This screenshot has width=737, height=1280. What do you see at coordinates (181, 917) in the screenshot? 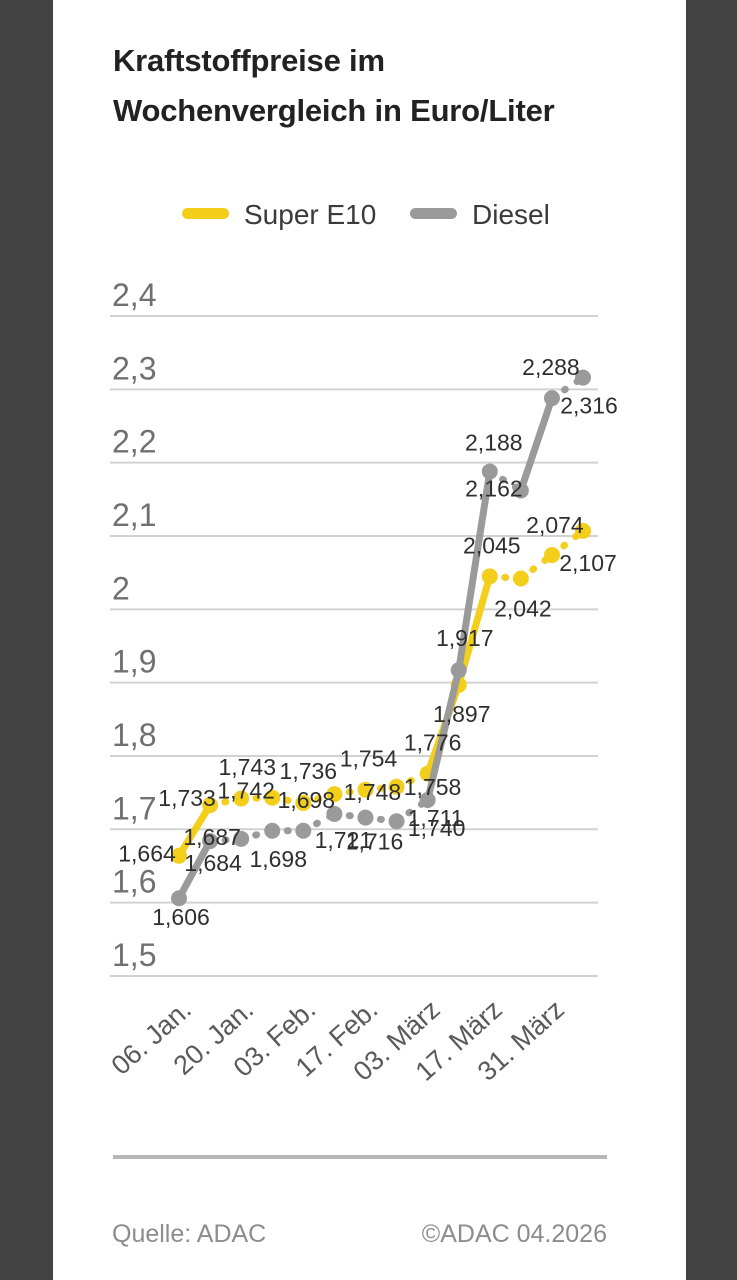
I see `data-label-diesel: 1,606` at bounding box center [181, 917].